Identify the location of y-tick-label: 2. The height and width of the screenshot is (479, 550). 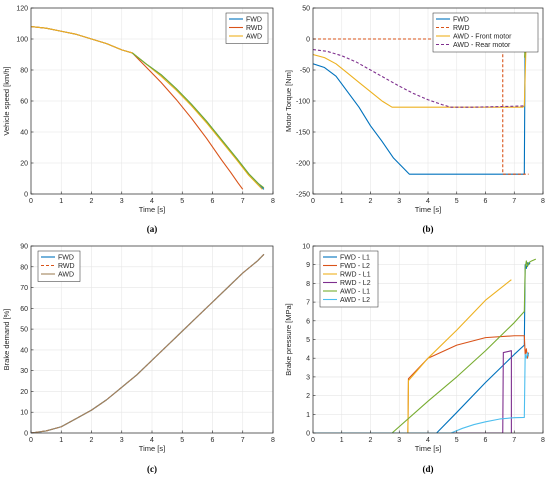
(308, 396).